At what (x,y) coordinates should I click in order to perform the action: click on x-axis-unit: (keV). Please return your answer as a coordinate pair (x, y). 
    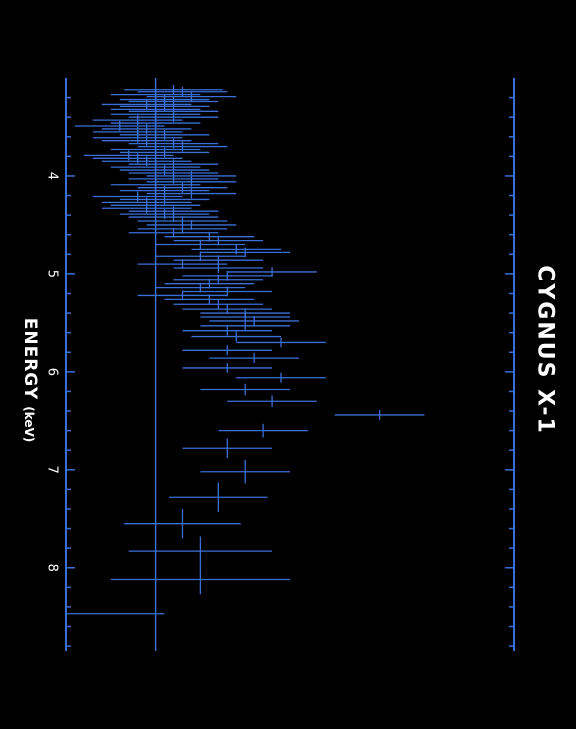
    Looking at the image, I should click on (29, 424).